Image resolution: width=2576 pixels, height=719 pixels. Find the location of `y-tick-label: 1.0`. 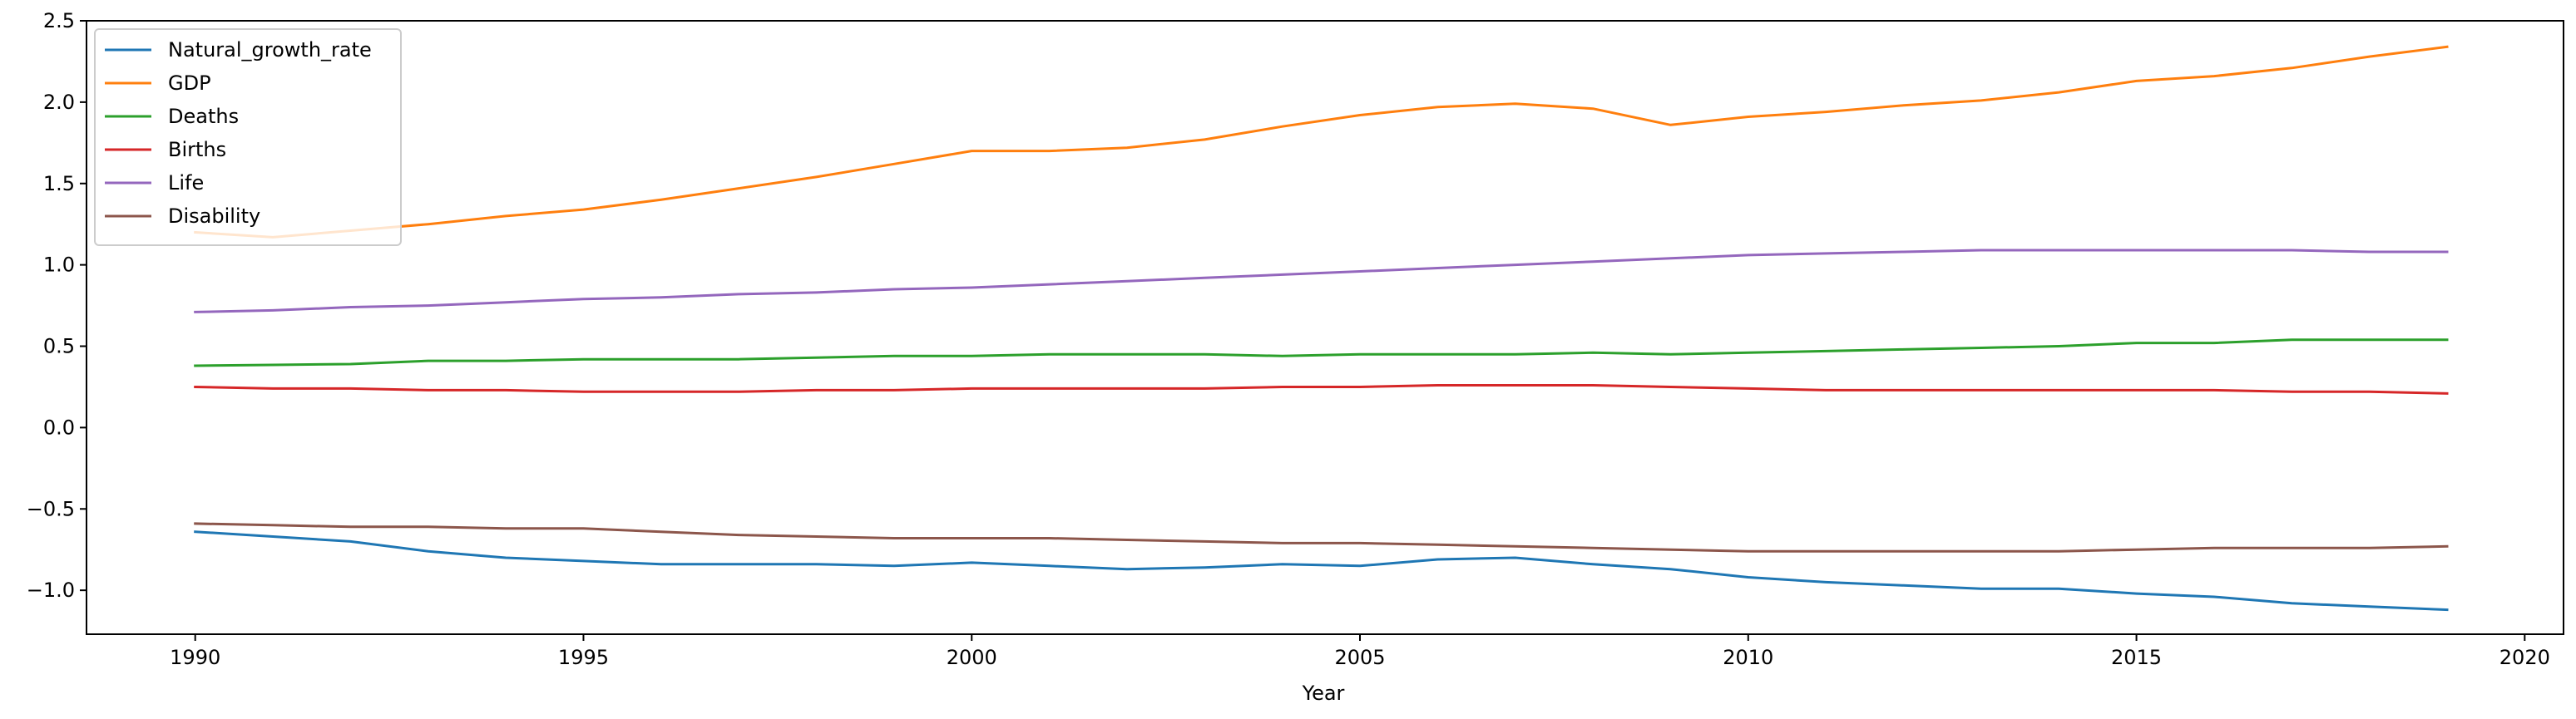

y-tick-label: 1.0 is located at coordinates (59, 265).